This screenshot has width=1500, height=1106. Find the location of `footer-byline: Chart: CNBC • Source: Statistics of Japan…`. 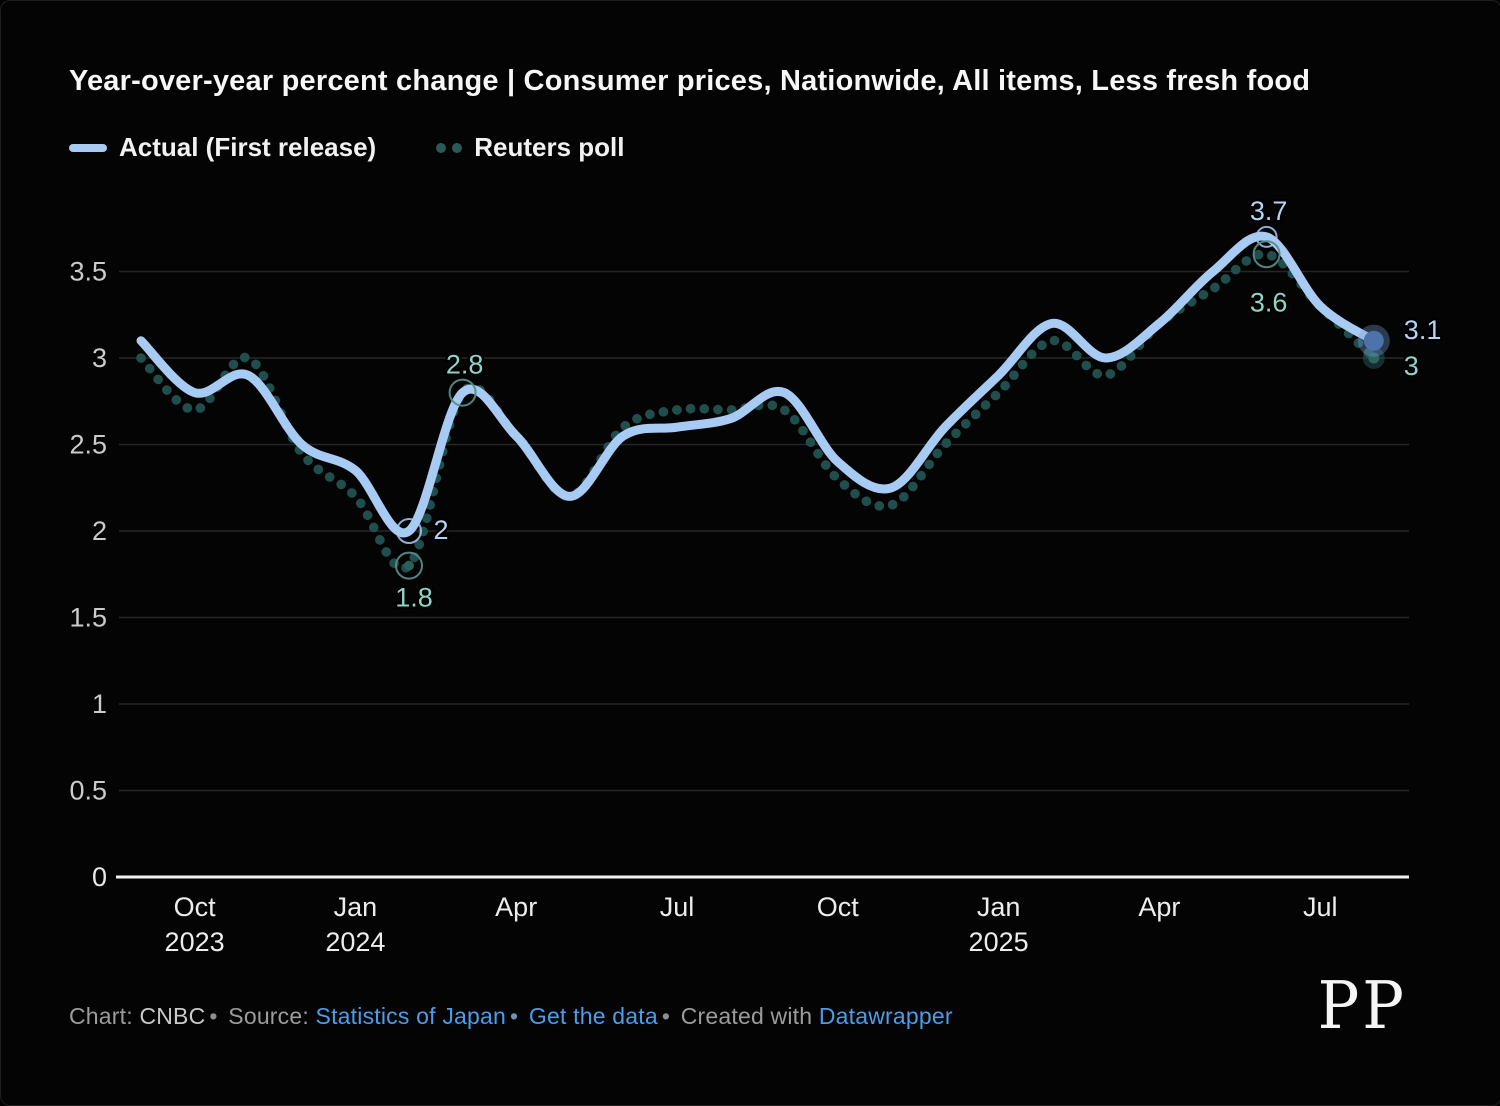

footer-byline: Chart: CNBC • Source: Statistics of Japan… is located at coordinates (511, 1016).